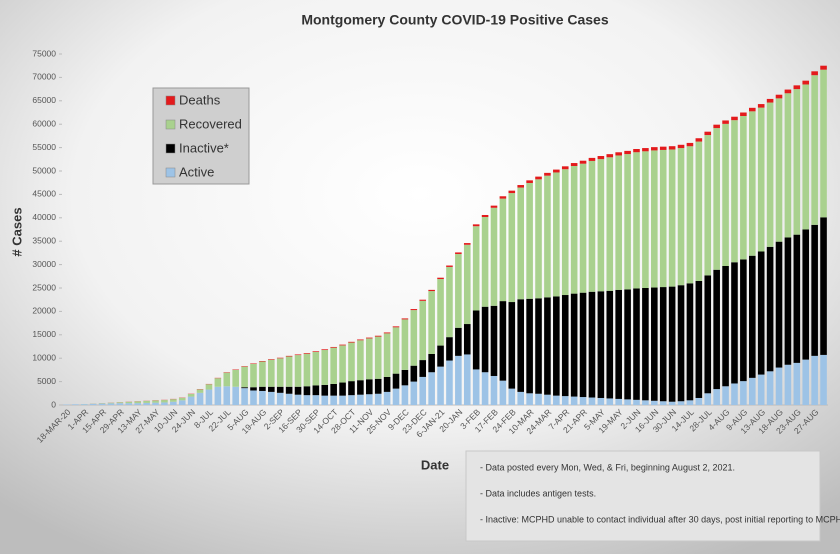 This screenshot has height=554, width=840. Describe the element at coordinates (44, 287) in the screenshot. I see `y-tick-label: 25000` at that location.